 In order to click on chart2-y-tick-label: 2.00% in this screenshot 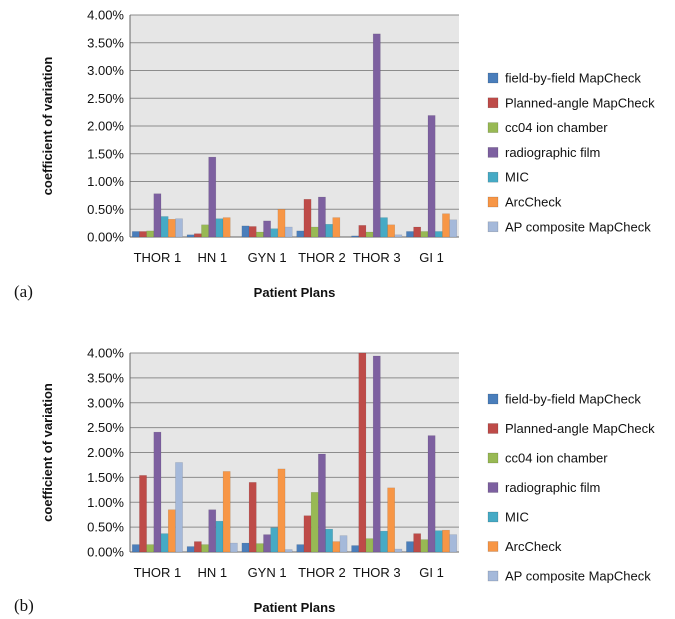, I will do `click(105, 452)`.